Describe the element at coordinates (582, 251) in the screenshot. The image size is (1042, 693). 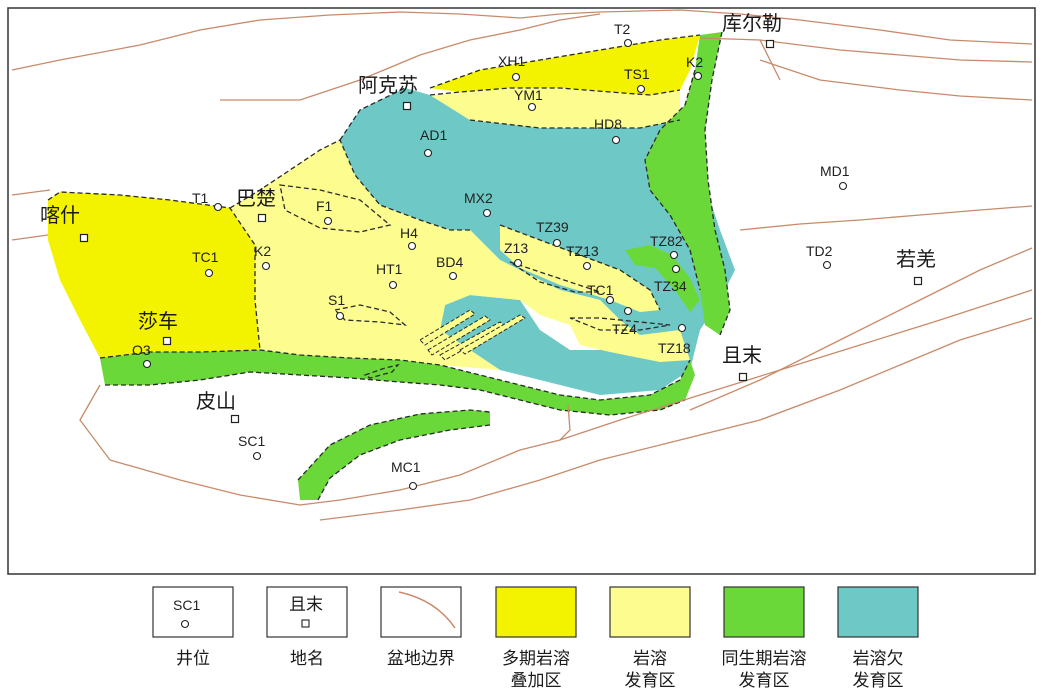
I see `well-label: TZ13` at that location.